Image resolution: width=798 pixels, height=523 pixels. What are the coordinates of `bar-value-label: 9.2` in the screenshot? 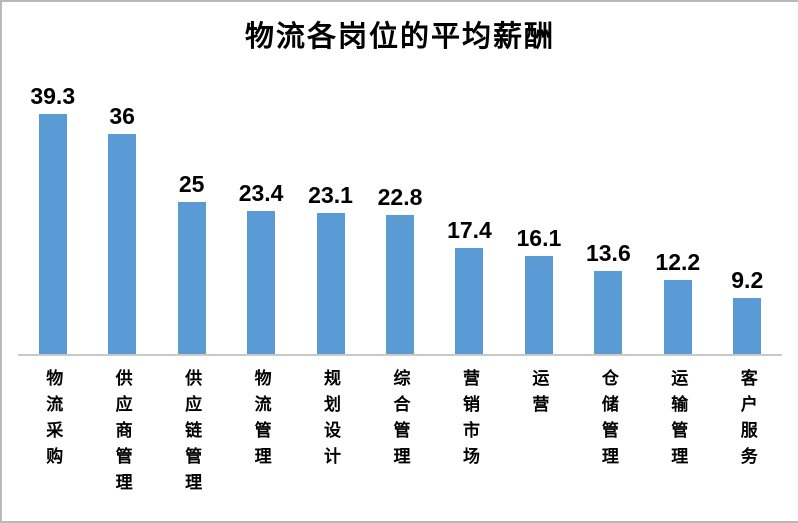 It's located at (747, 279).